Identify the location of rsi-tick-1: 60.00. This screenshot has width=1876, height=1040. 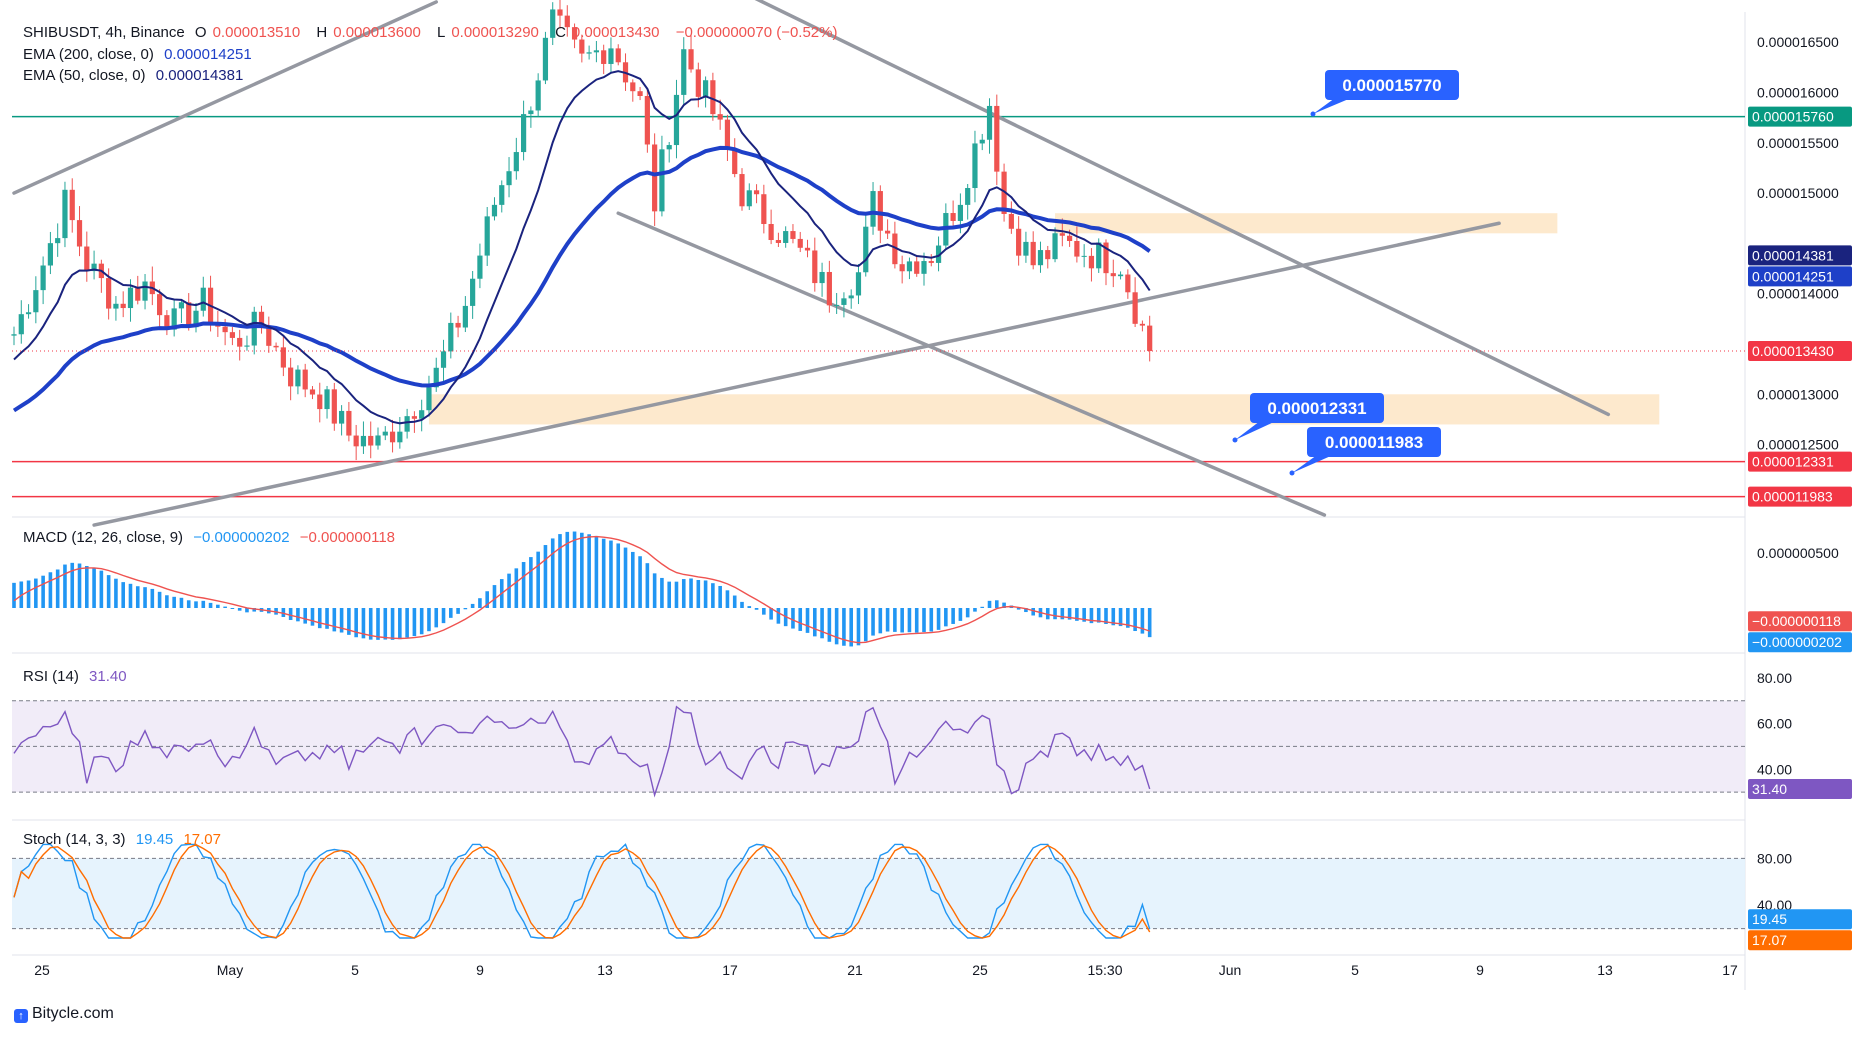
(1774, 724).